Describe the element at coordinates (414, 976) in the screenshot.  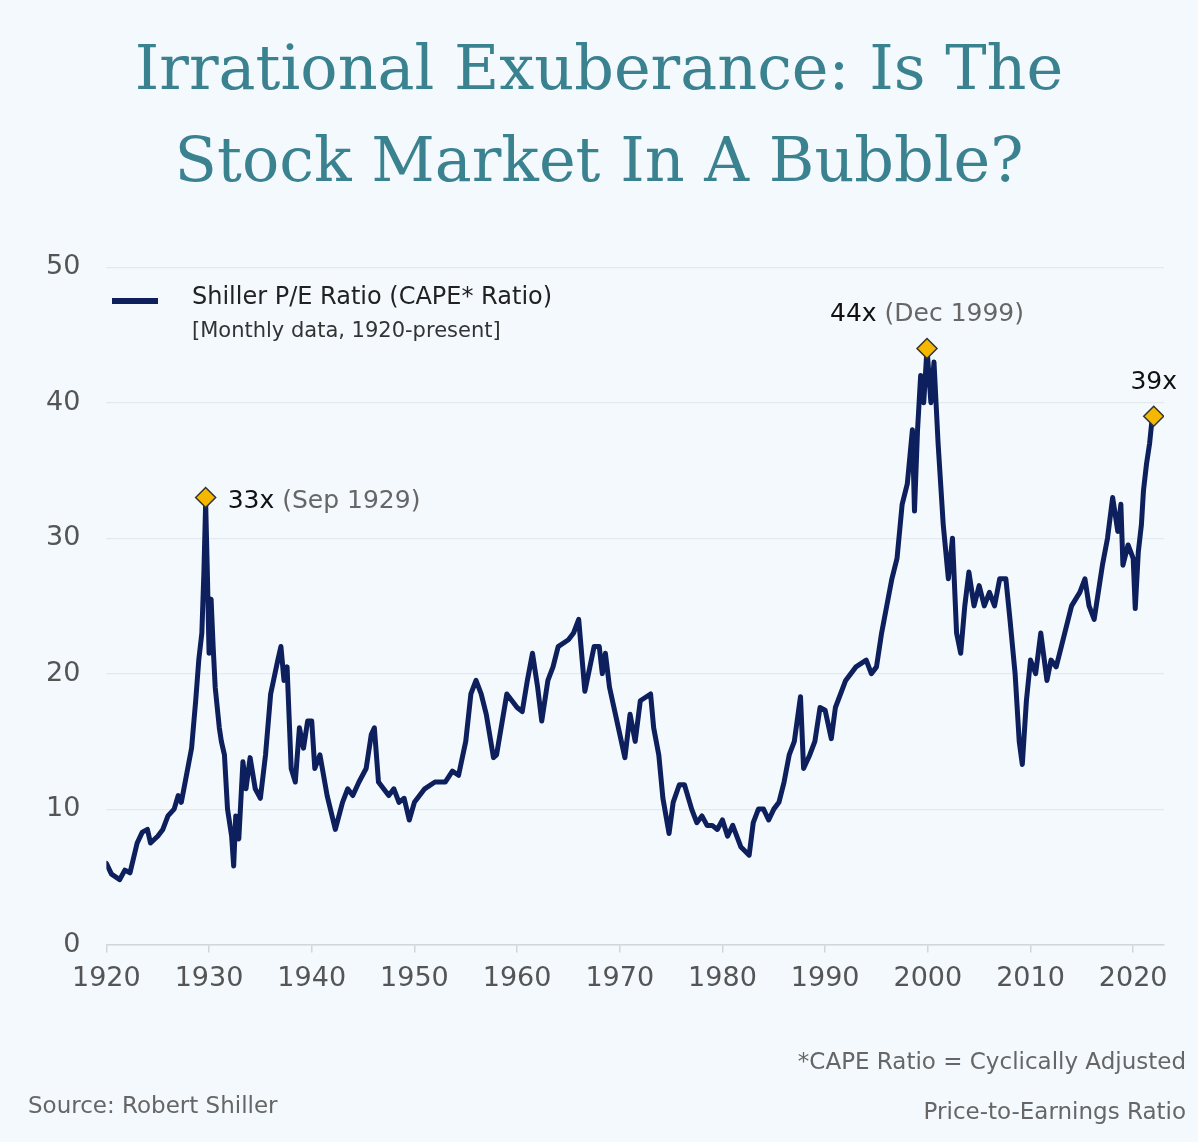
I see `x-tick-label: 1950` at that location.